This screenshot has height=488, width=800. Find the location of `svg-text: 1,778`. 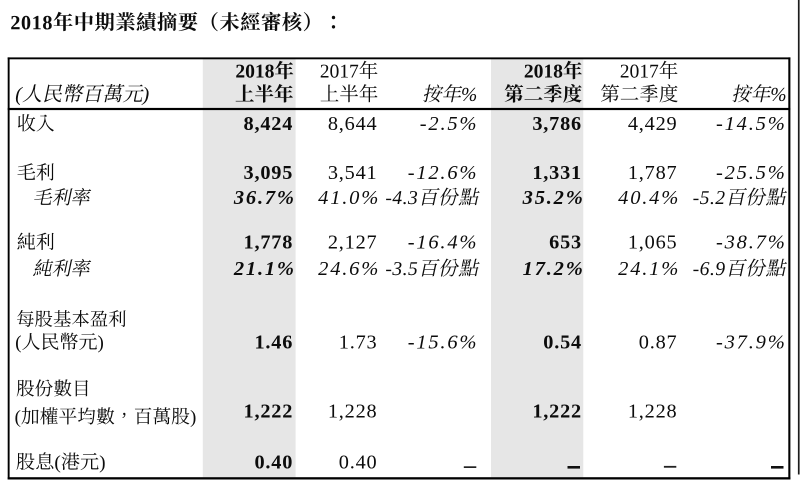

svg-text: 1,778 is located at coordinates (269, 243).